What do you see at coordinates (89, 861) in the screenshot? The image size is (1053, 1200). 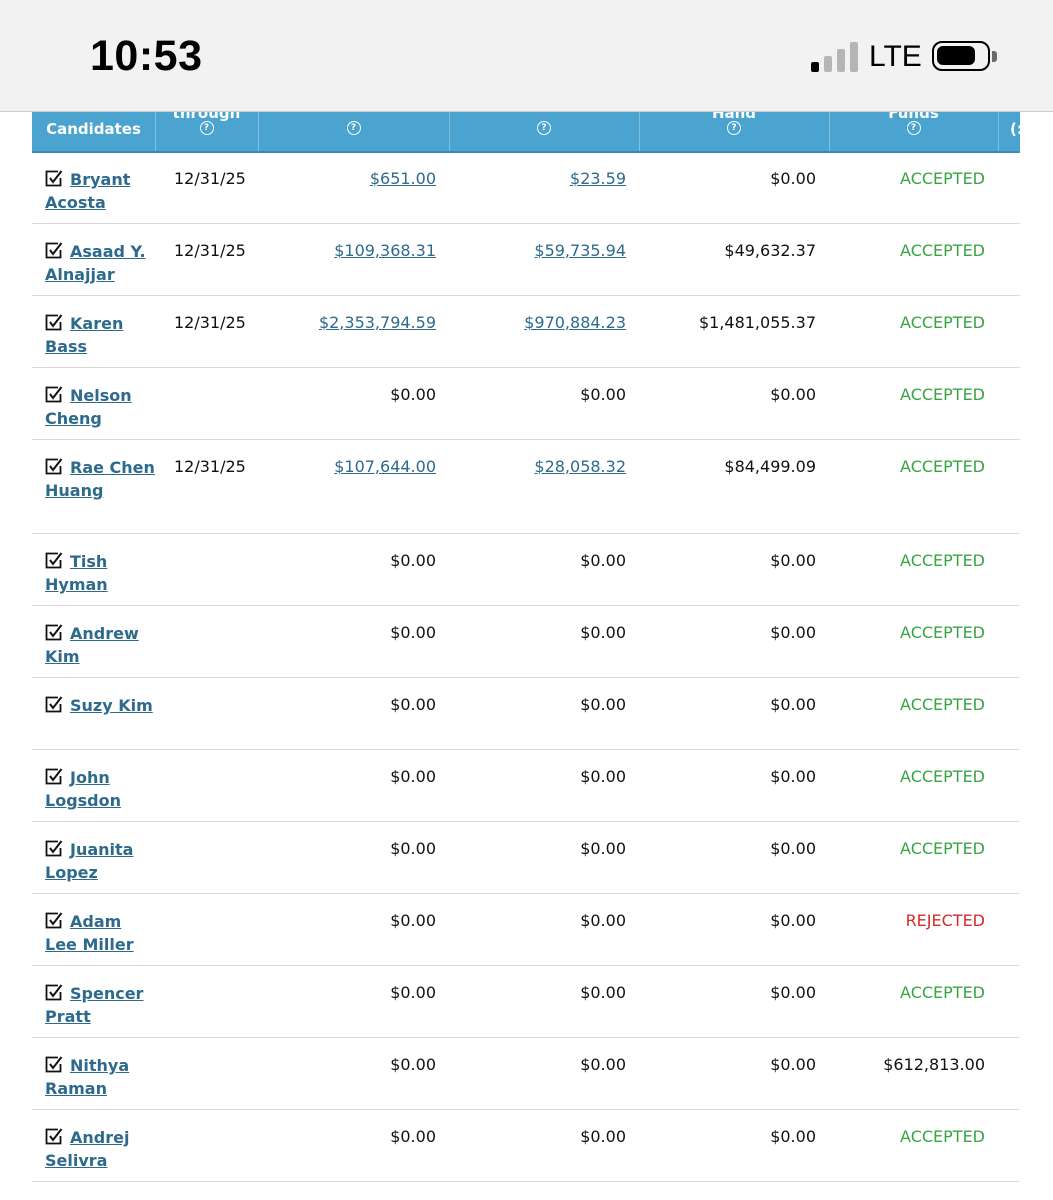 I see `candidate-name-link: Juanita Lopez` at bounding box center [89, 861].